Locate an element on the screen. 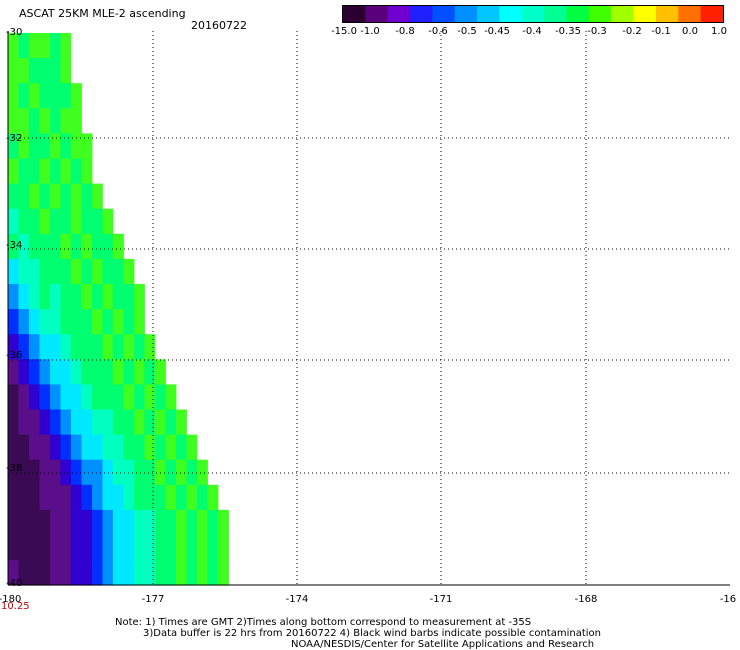 Image resolution: width=740 pixels, height=650 pixels. x-tick-label: -168 is located at coordinates (586, 599).